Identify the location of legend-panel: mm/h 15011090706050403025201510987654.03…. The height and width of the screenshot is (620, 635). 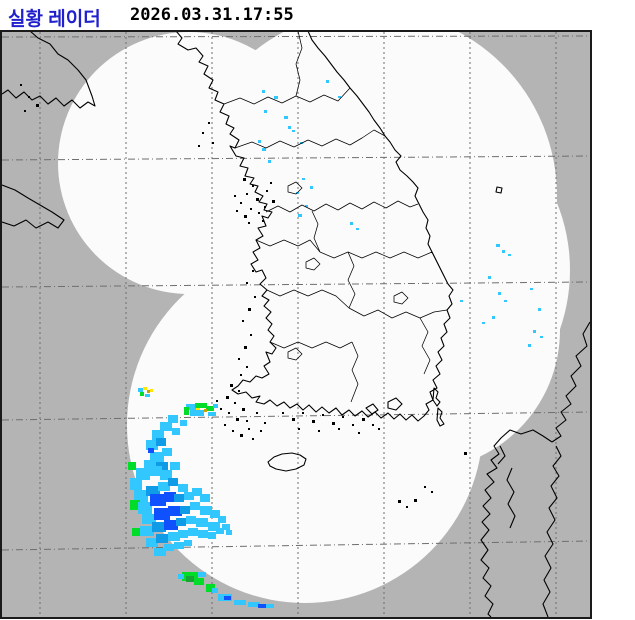
(613, 310).